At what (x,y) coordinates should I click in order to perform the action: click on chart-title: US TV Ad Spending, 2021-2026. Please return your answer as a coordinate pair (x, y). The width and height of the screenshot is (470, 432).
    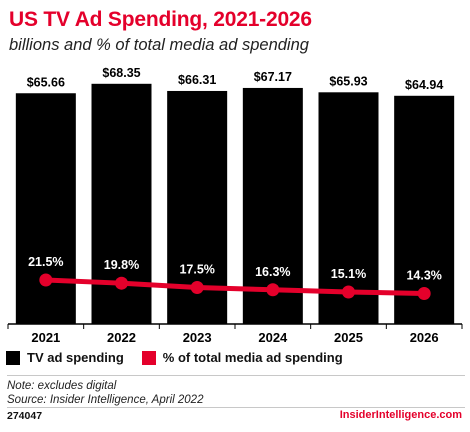
    Looking at the image, I should click on (160, 19).